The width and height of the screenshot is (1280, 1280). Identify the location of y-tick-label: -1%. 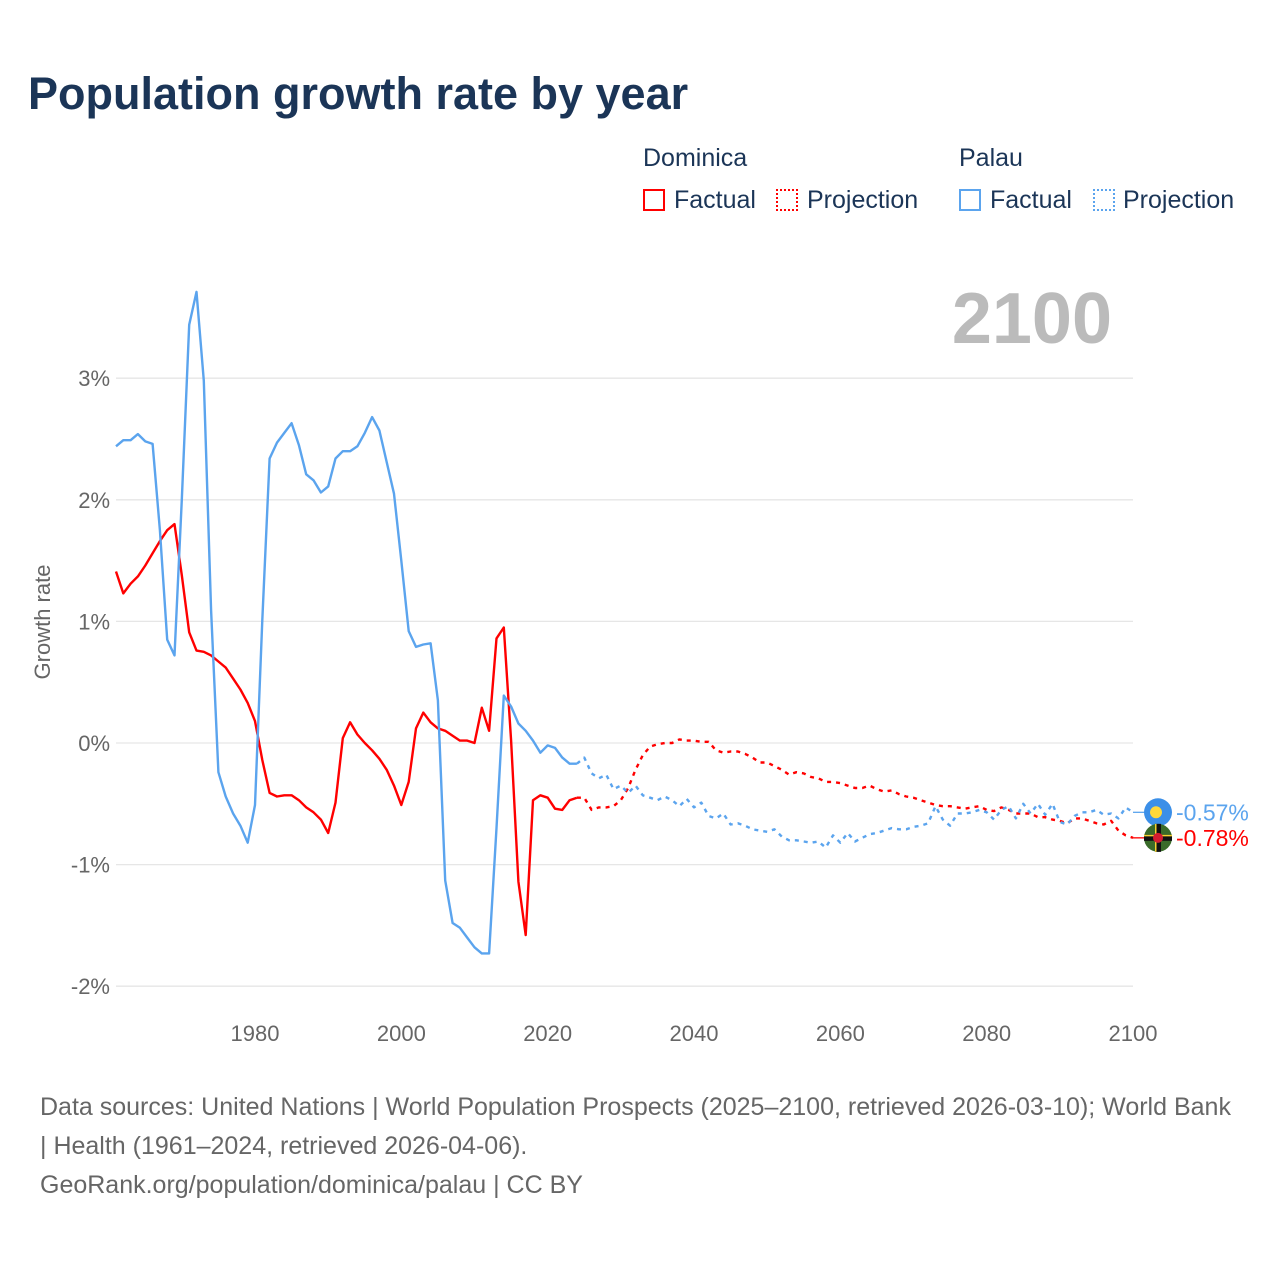
(90, 865).